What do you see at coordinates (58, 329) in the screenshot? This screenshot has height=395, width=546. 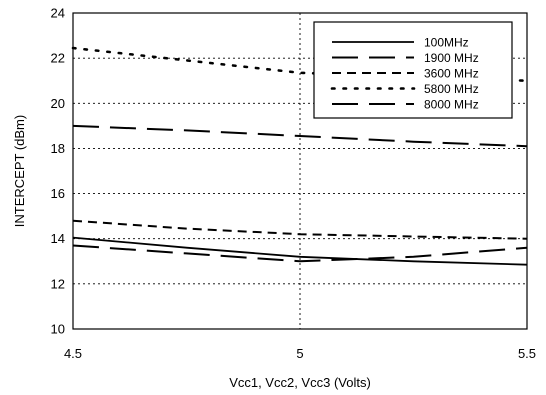 I see `y-tick-label-0: 10` at bounding box center [58, 329].